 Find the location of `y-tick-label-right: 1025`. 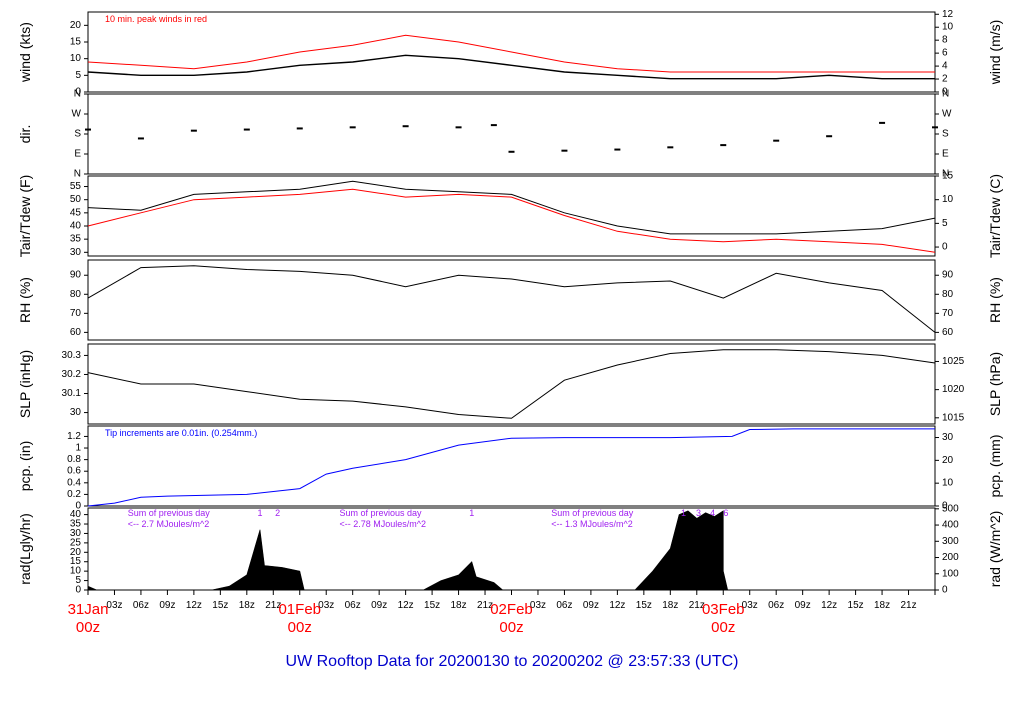

y-tick-label-right: 1025 is located at coordinates (953, 361).